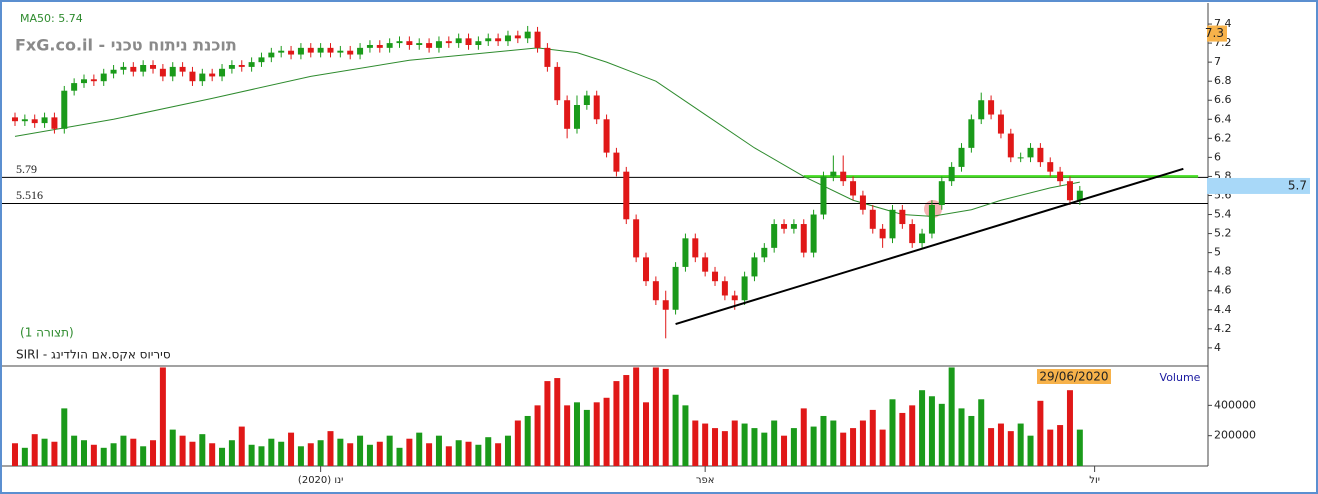  What do you see at coordinates (26, 169) in the screenshot?
I see `level-label: 5.79` at bounding box center [26, 169].